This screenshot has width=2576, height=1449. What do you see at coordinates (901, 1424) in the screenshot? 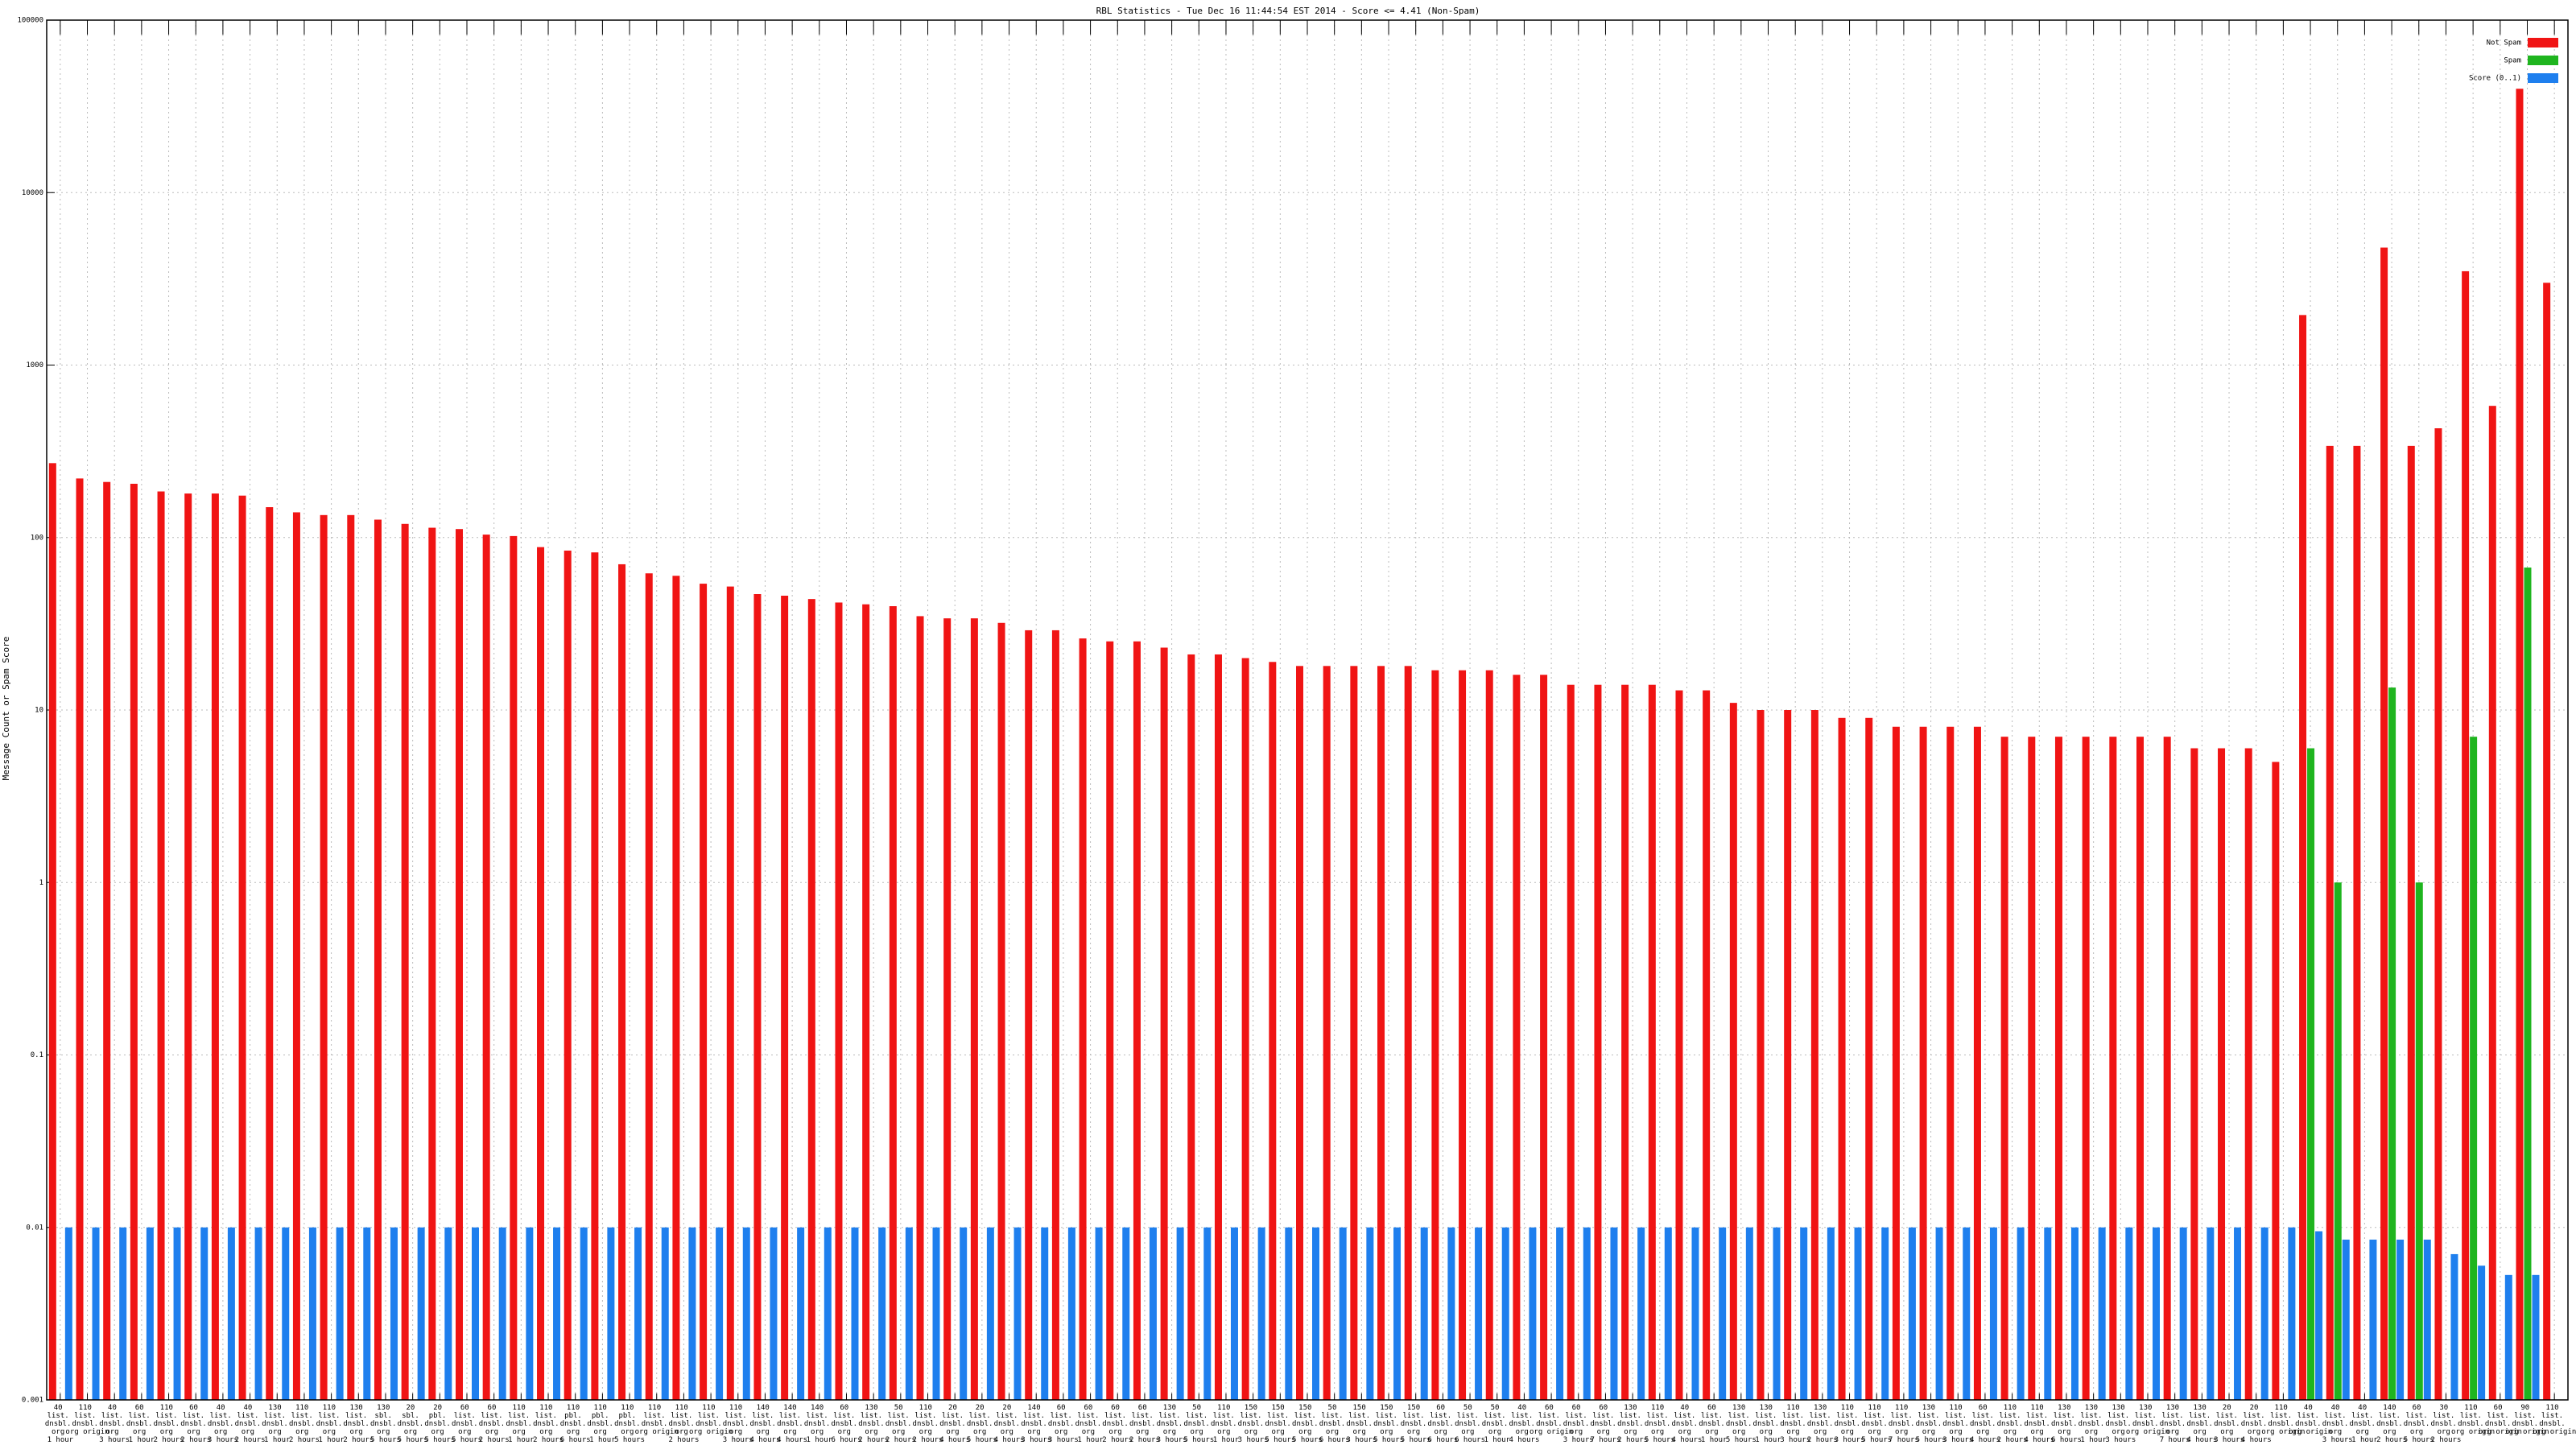
I see `x-tick-label: 50 list. dnsbl. org 2 hours` at bounding box center [901, 1424].